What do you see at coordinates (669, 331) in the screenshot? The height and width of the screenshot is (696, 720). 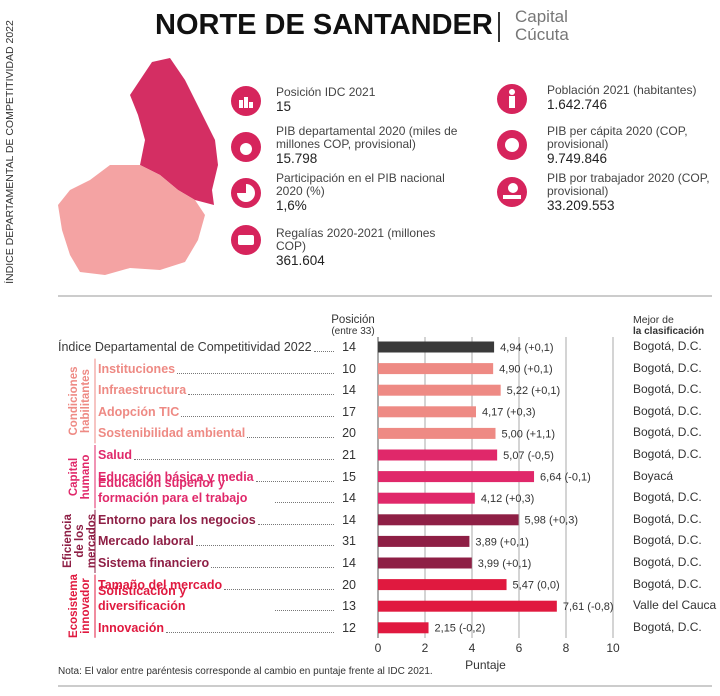 I see `best-subheader: la clasificación` at bounding box center [669, 331].